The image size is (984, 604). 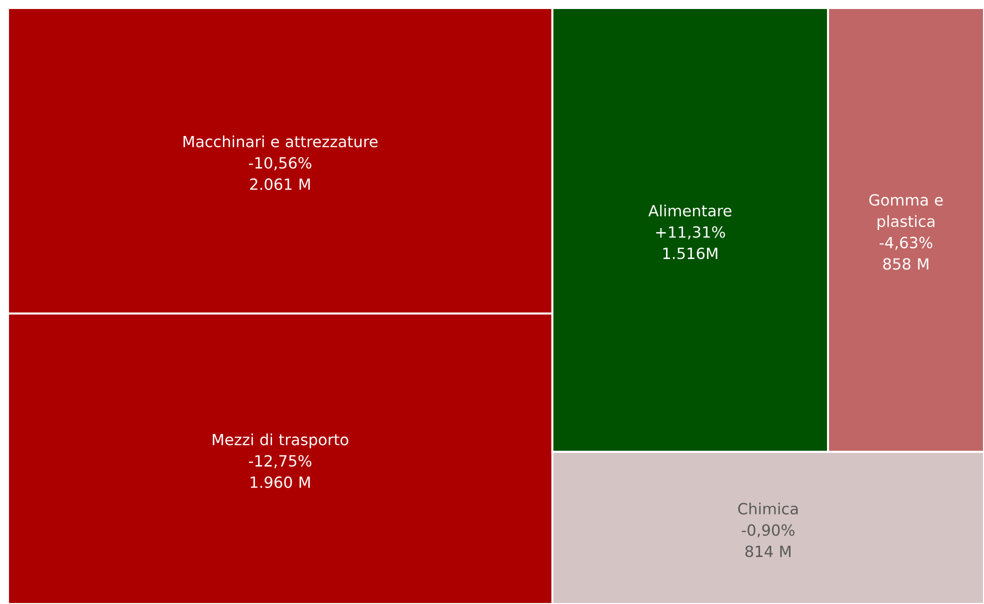 I want to click on category-label: Mezzi di trasporto, so click(x=280, y=440).